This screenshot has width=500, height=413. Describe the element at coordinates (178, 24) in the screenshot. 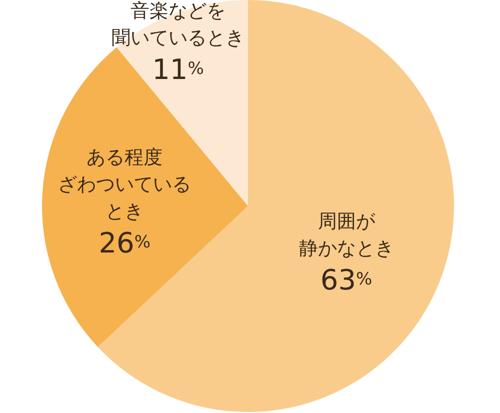

I see `slice-label: 音楽などを聞いているとき` at that location.